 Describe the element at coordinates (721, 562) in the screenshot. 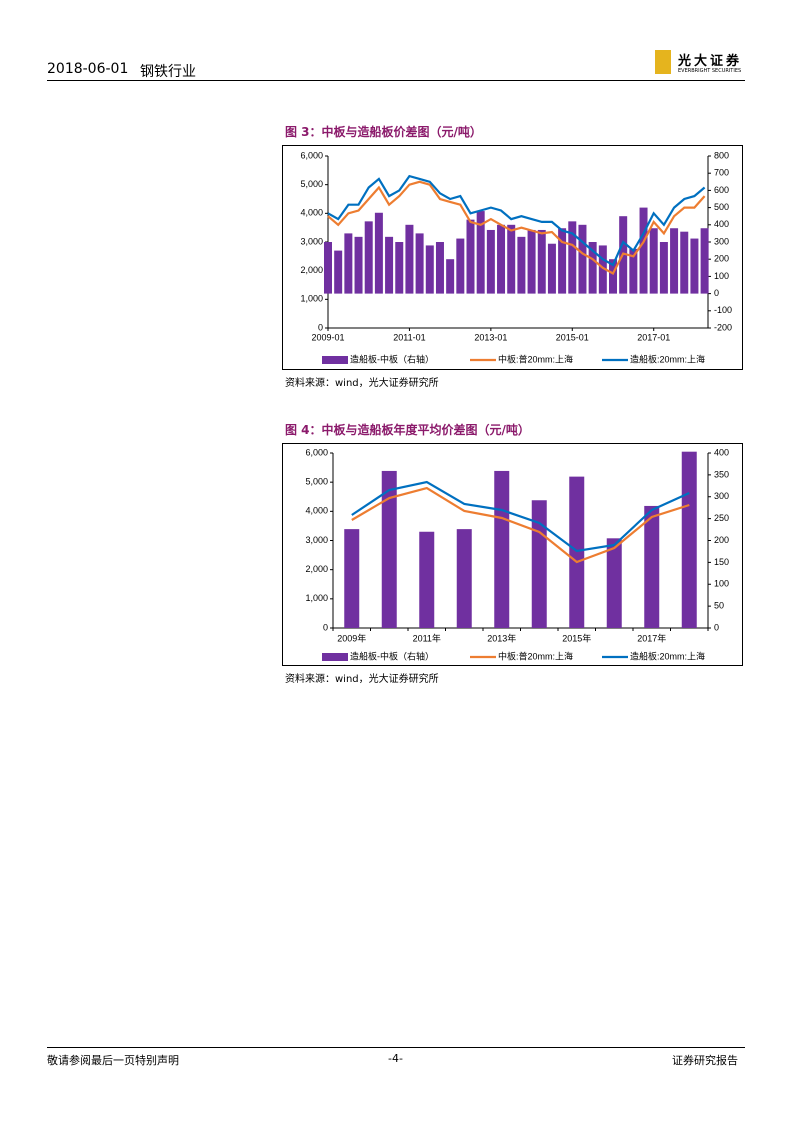

I see `y2-tick-label: 150` at that location.